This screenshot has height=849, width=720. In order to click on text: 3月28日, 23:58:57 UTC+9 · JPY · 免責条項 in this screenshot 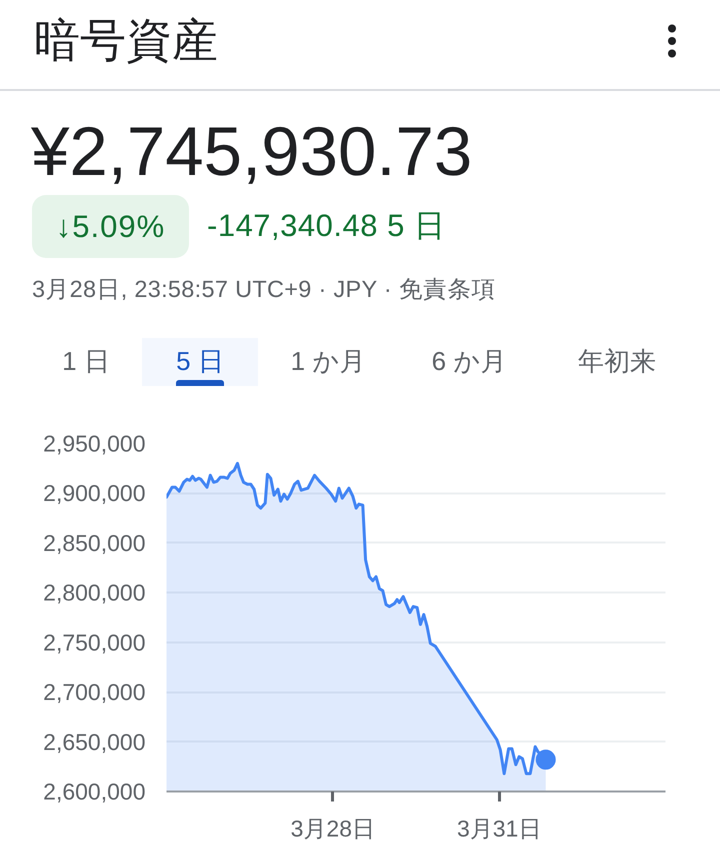, I will do `click(264, 289)`.